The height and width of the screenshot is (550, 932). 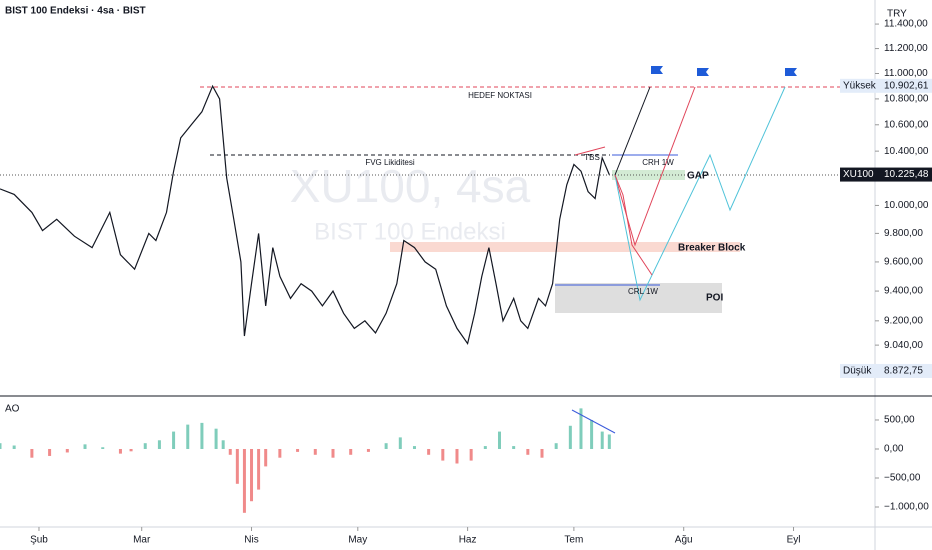 I want to click on y-tick-label: 9.800,00, so click(x=903, y=233).